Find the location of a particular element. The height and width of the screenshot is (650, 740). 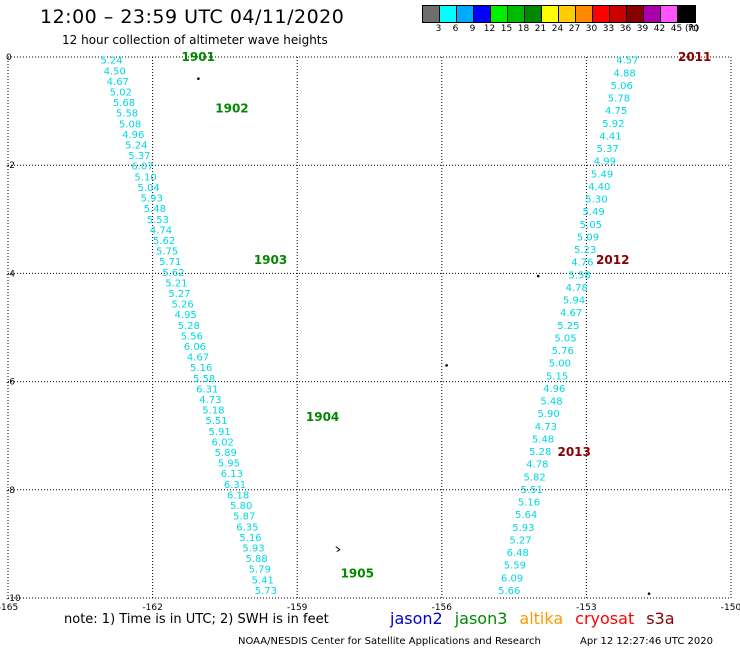

wave-height-value: 5.92 is located at coordinates (613, 124).